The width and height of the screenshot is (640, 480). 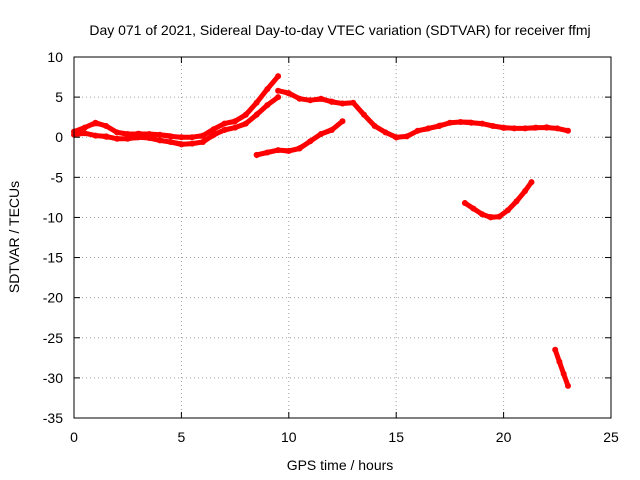 I want to click on series-line, so click(x=498, y=199).